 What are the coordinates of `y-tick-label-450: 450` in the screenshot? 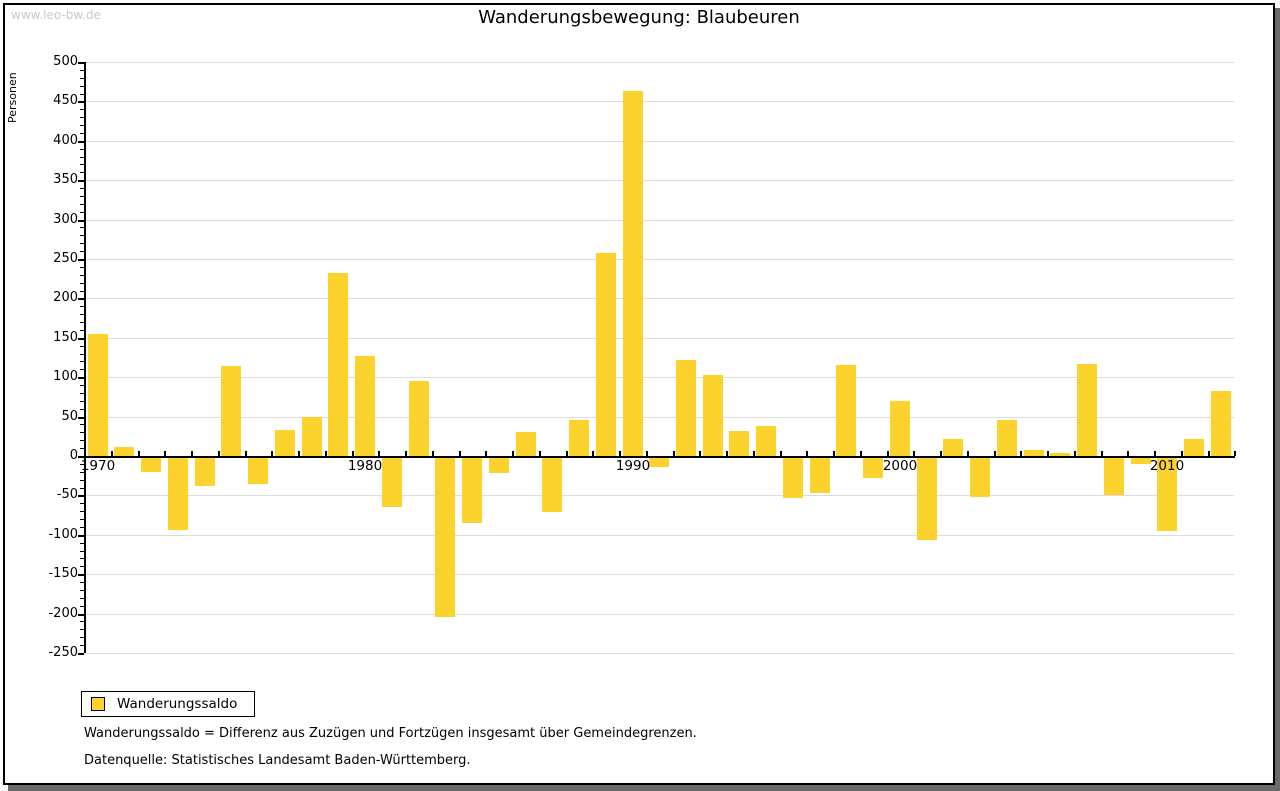 It's located at (65, 100).